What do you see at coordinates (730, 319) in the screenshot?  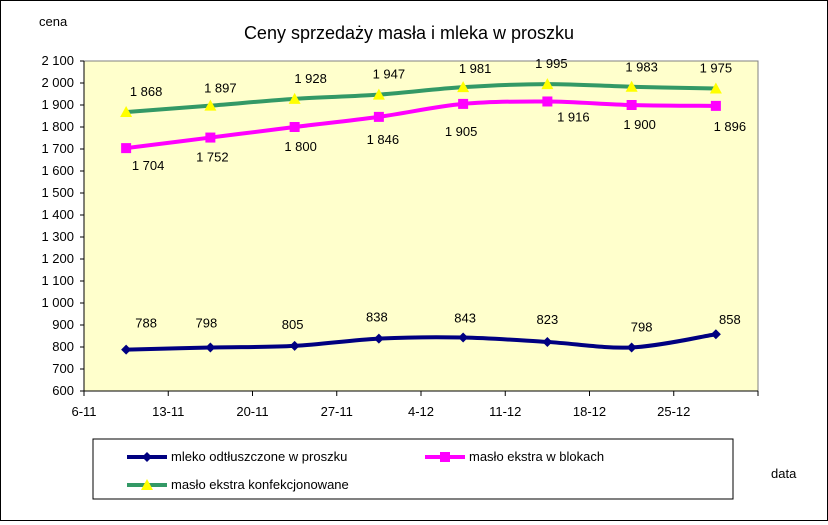 I see `data-label: 858` at bounding box center [730, 319].